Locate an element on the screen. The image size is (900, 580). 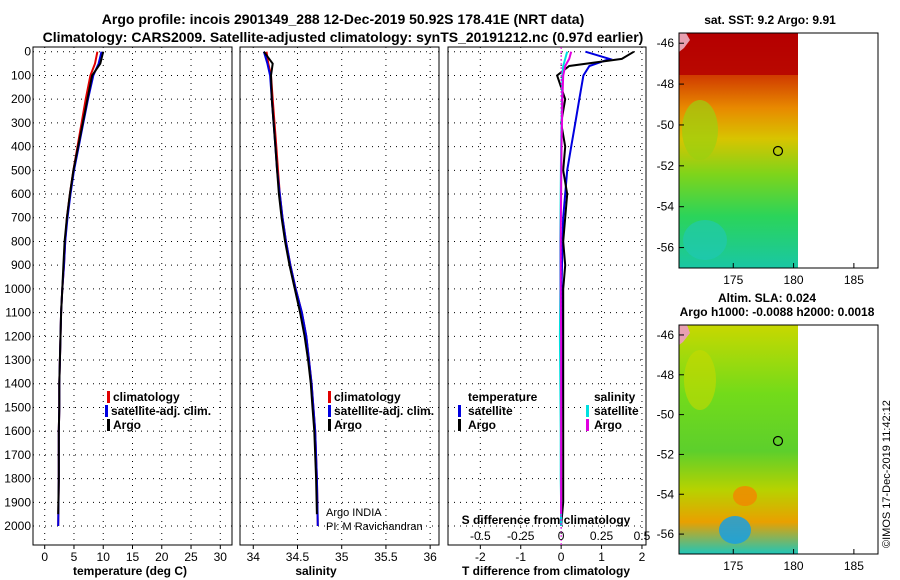
depth-tick-label: 700 is located at coordinates (21, 218).